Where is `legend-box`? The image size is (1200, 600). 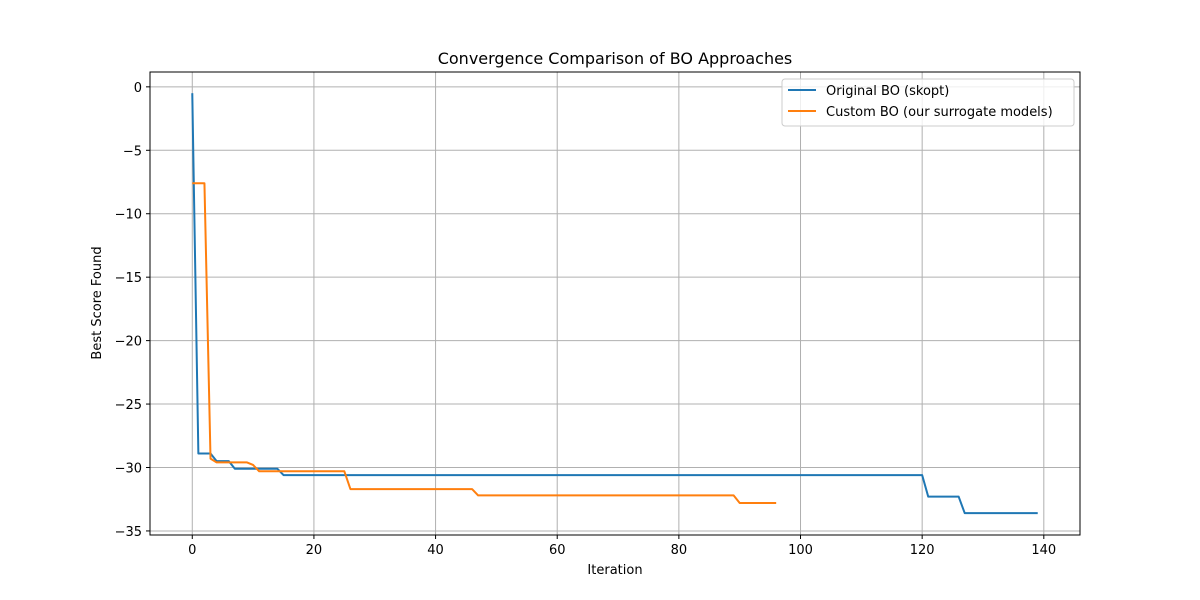
legend-box is located at coordinates (928, 102).